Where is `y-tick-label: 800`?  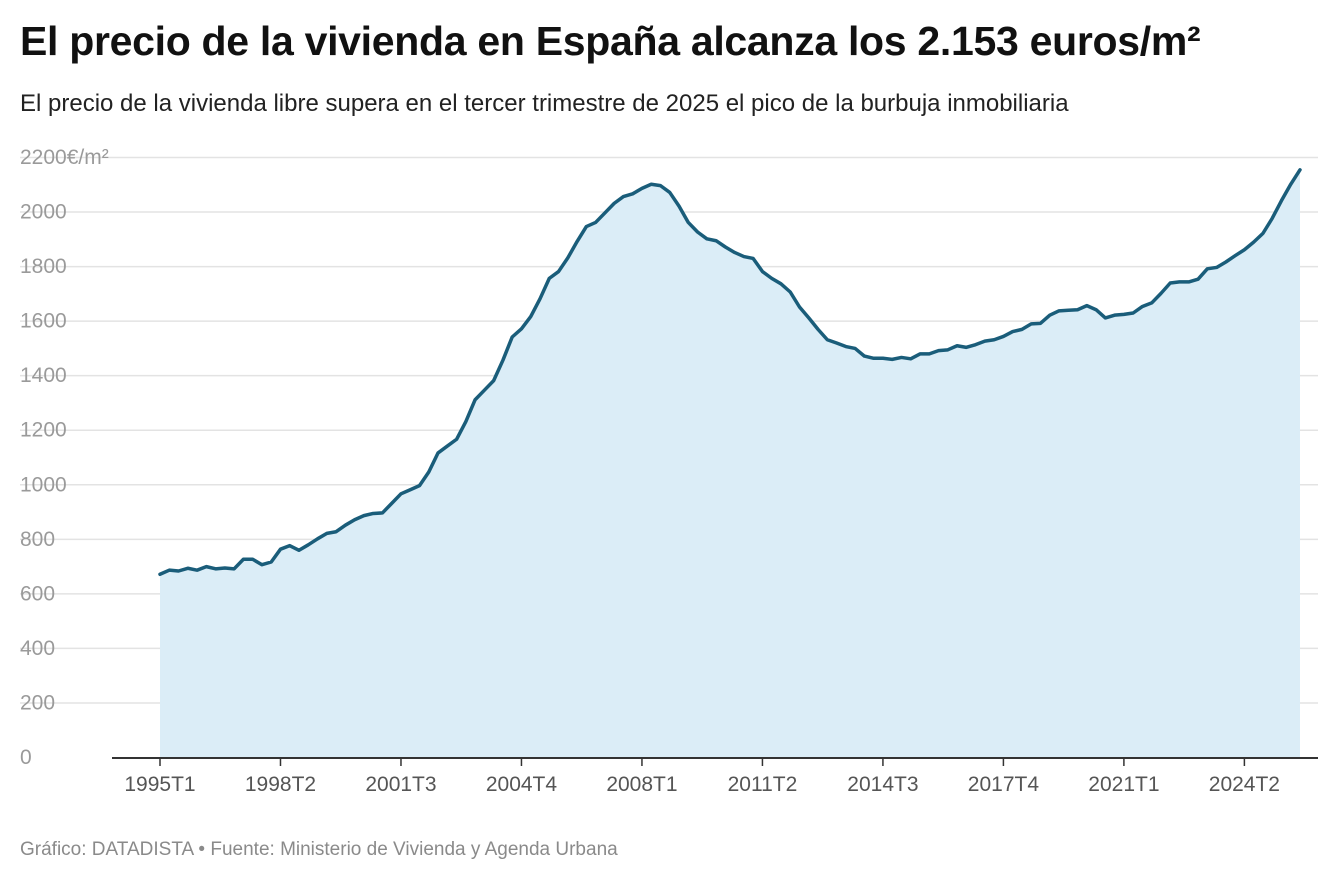
y-tick-label: 800 is located at coordinates (37, 539).